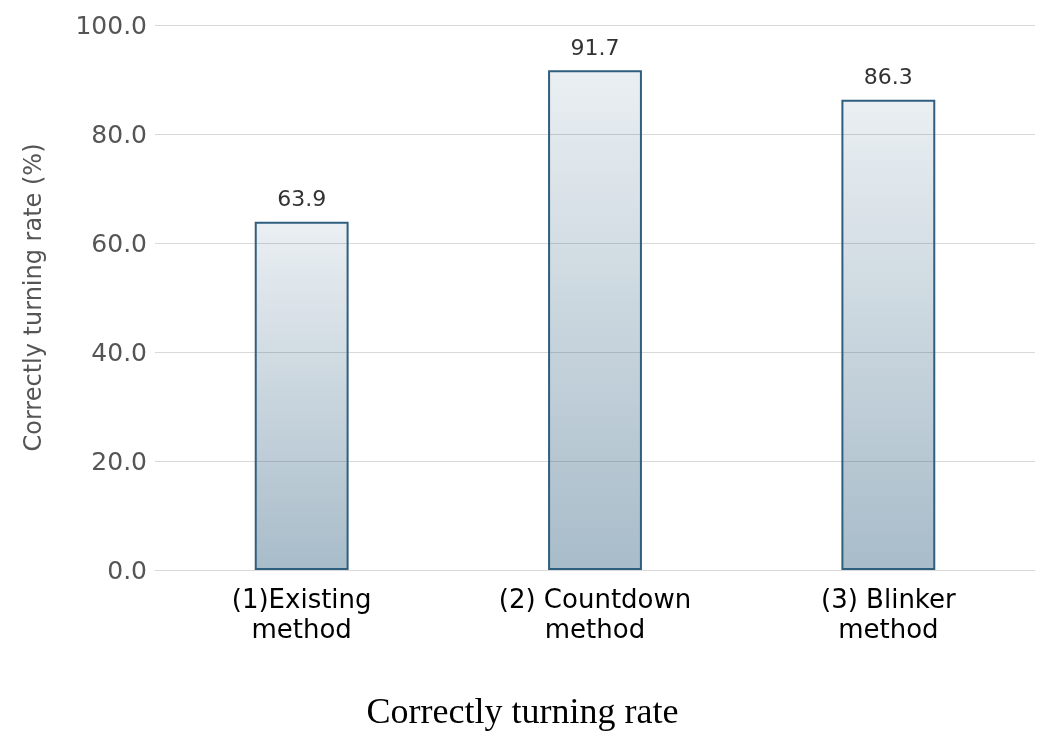  I want to click on text: Correctly turning rate, so click(522, 711).